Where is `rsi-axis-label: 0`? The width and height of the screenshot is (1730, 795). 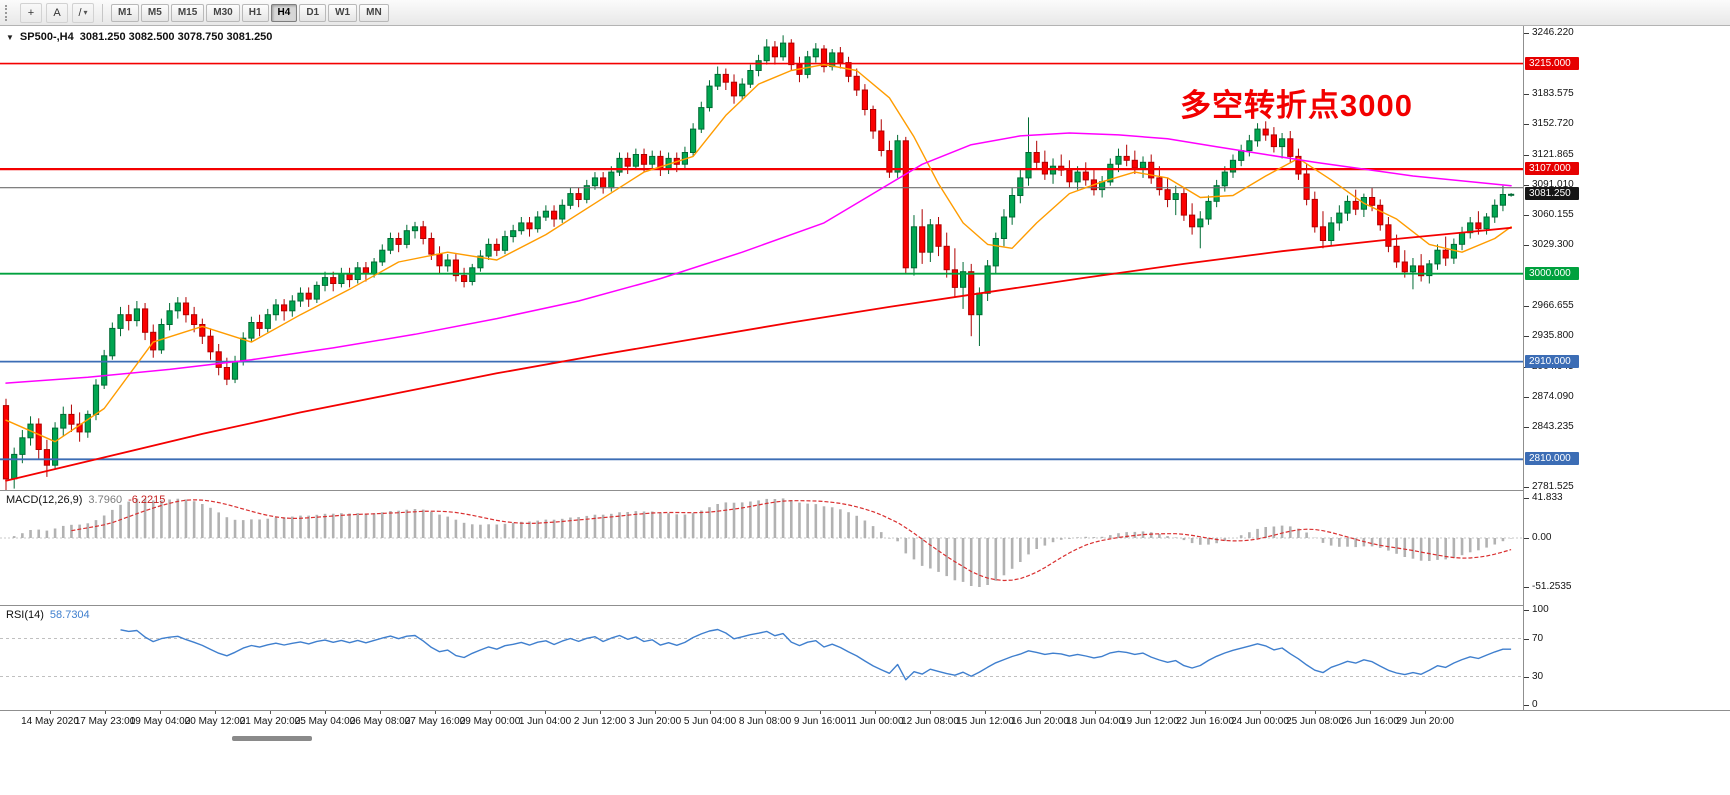
rsi-axis-label: 0 is located at coordinates (1535, 704).